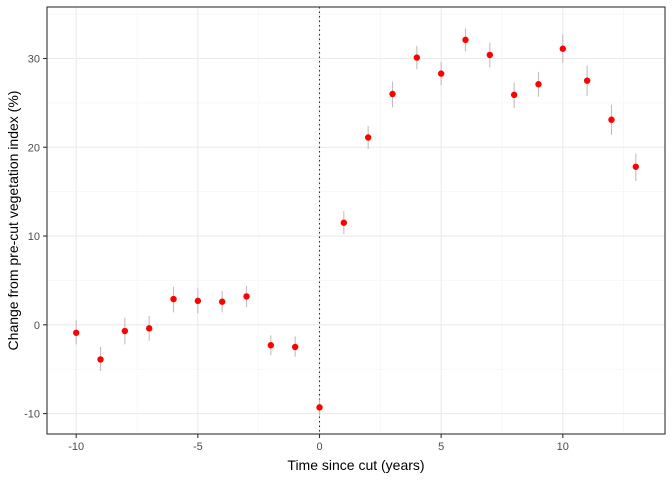  I want to click on x-tick-label: 5, so click(441, 447).